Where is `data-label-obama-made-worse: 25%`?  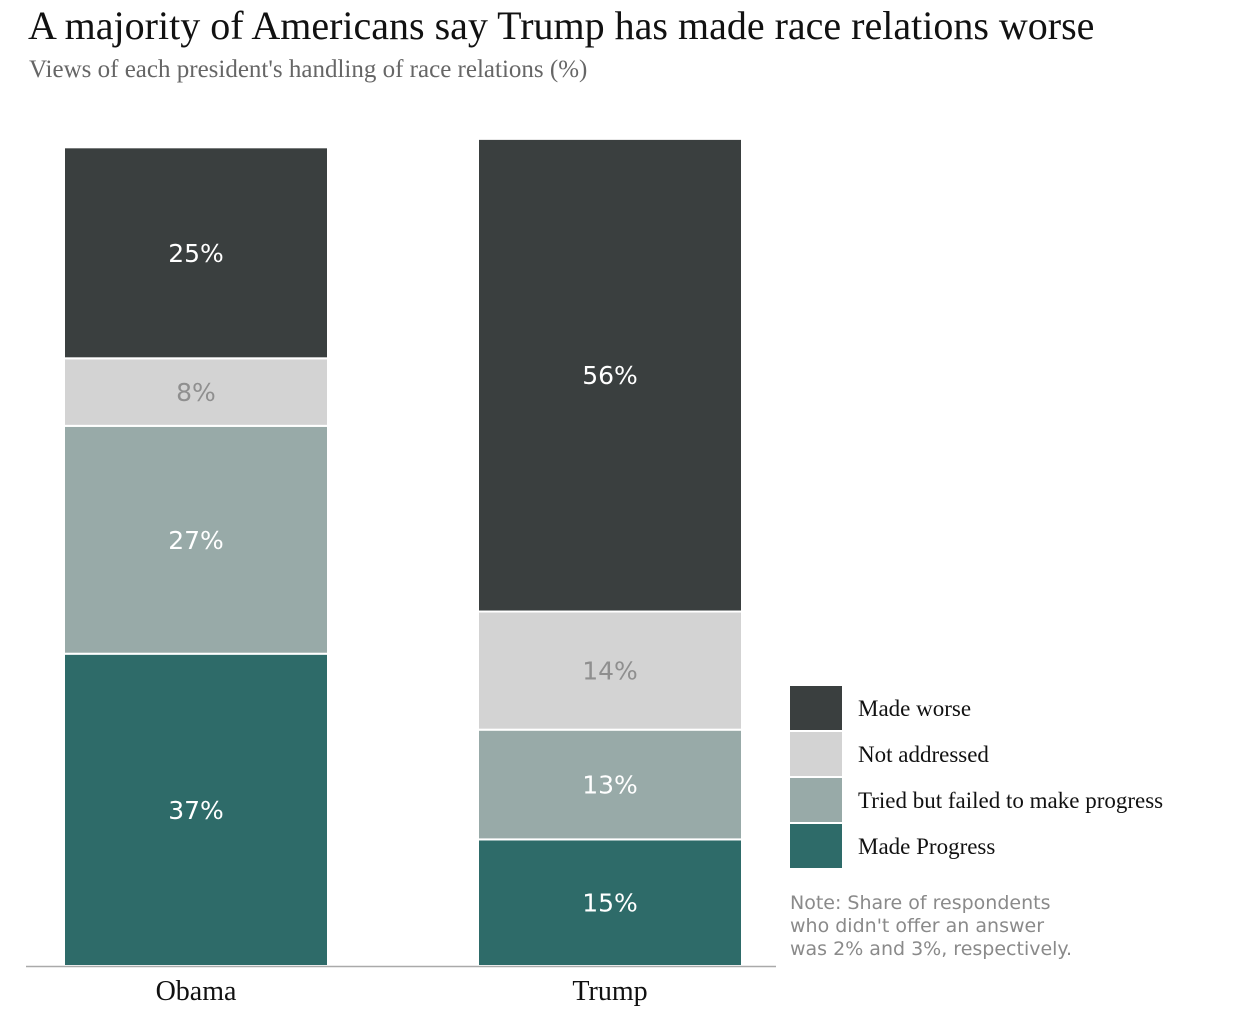 data-label-obama-made-worse: 25% is located at coordinates (196, 253).